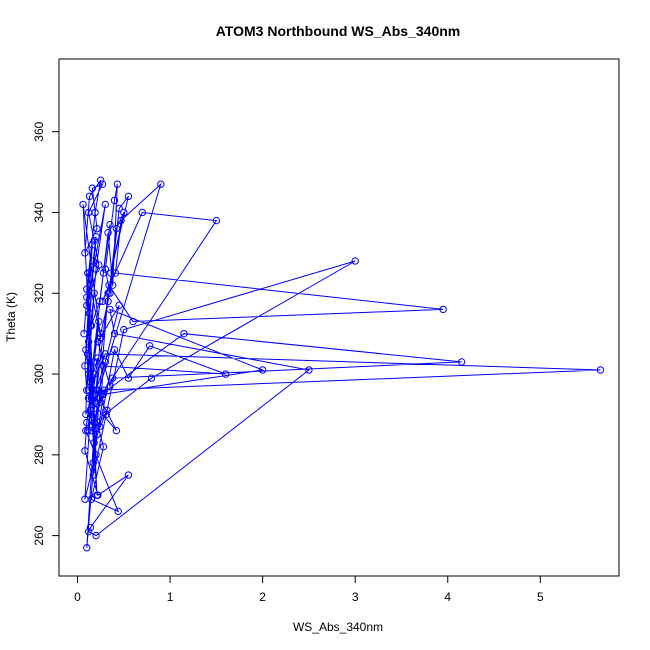 This screenshot has width=650, height=650. I want to click on y-tick-label: 260, so click(39, 535).